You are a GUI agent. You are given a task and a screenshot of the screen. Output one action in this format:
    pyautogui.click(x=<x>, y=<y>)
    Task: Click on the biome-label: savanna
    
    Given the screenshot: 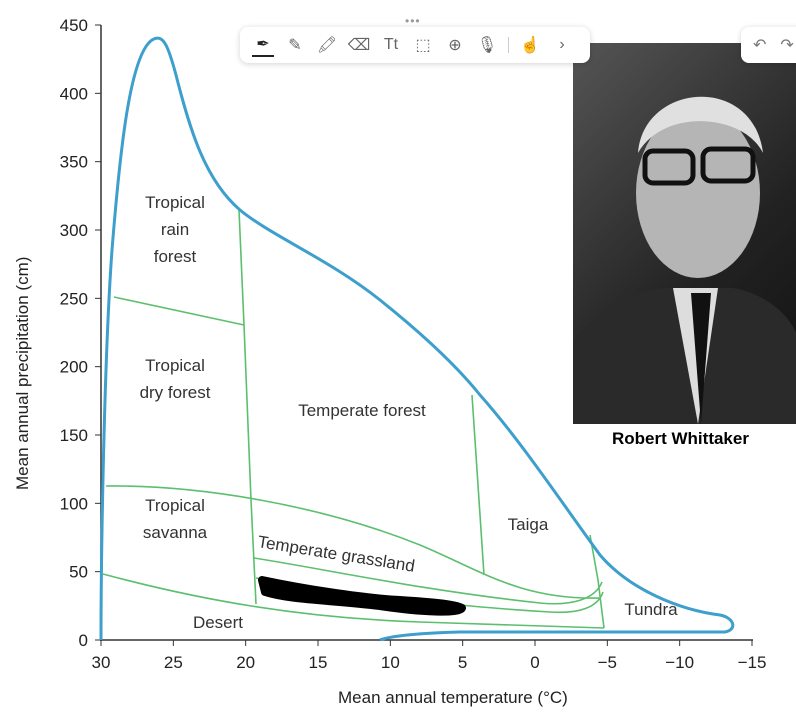 What is the action you would take?
    pyautogui.click(x=175, y=532)
    